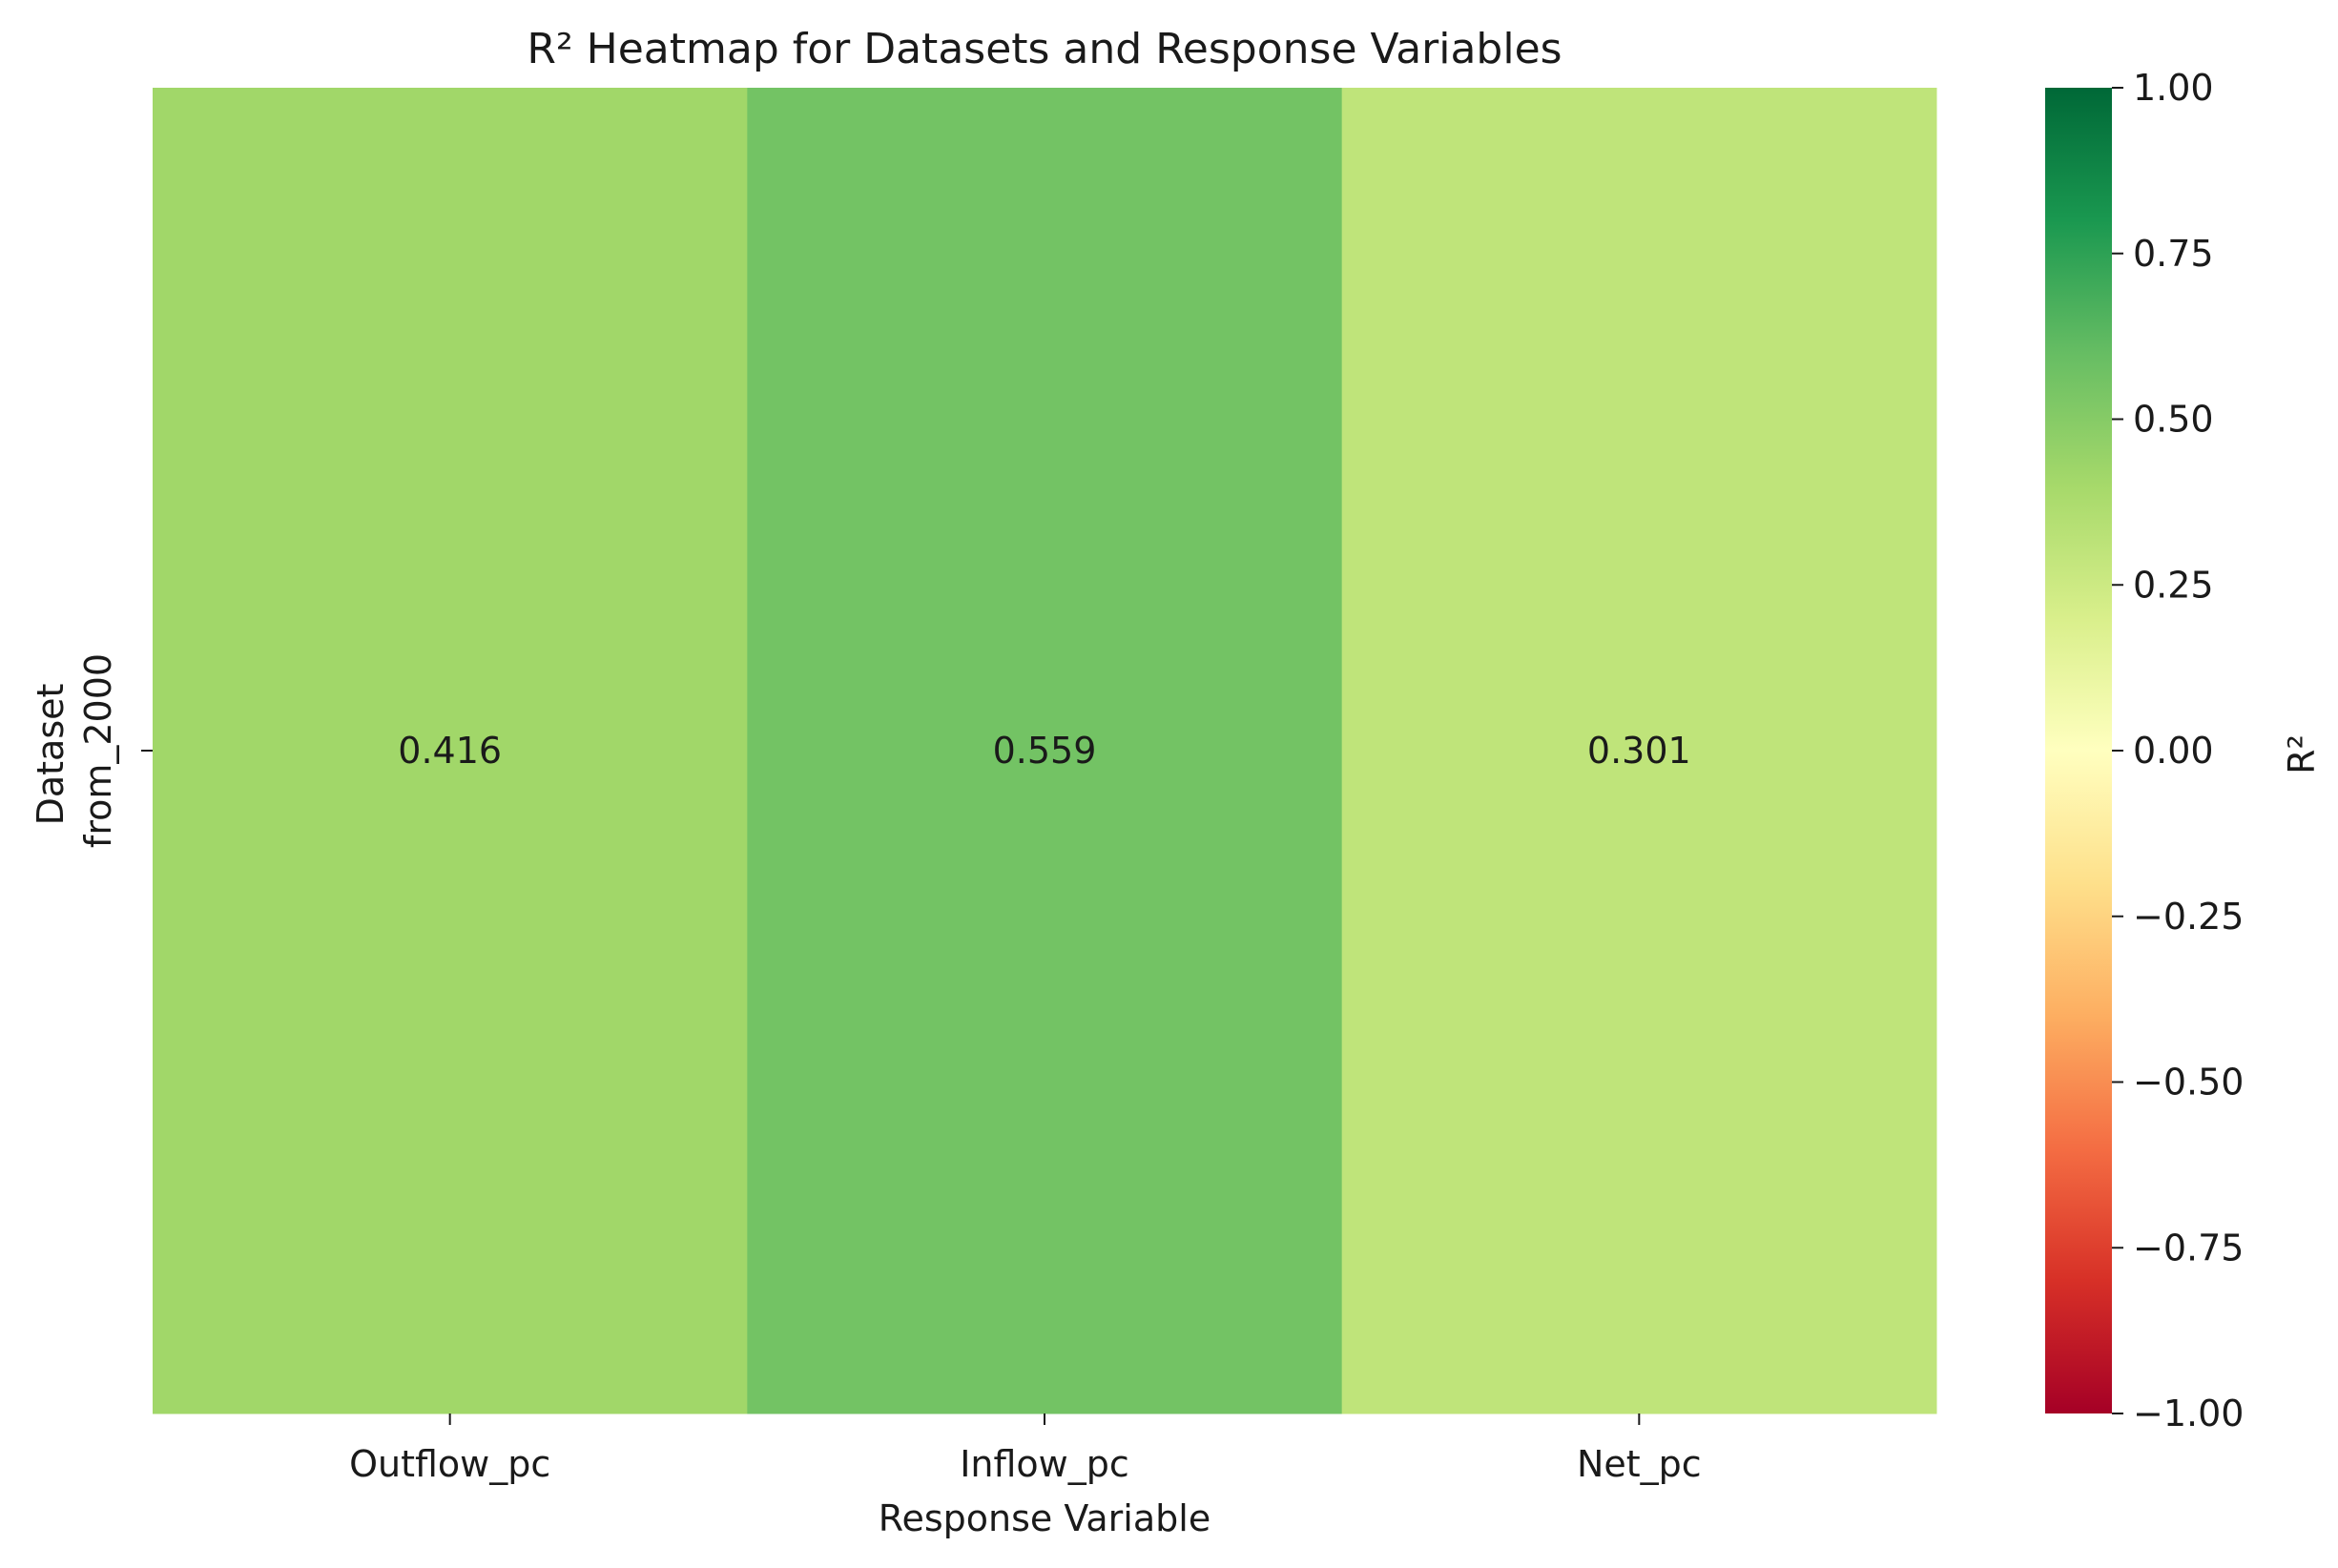 The image size is (2338, 1568). I want to click on x-tick-label: Net_pc, so click(1639, 1464).